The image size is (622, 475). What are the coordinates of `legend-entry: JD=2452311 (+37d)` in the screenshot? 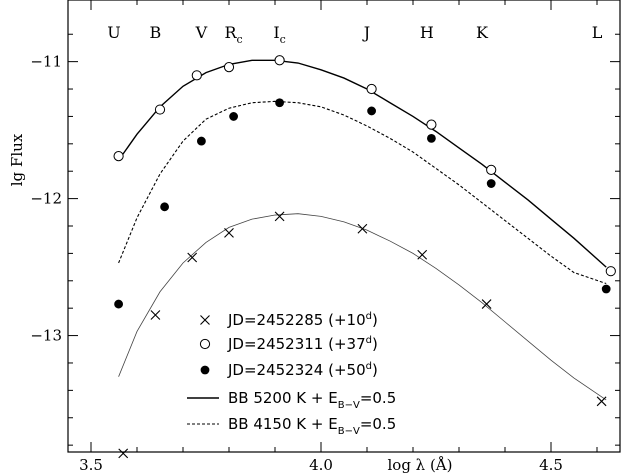 It's located at (302, 344).